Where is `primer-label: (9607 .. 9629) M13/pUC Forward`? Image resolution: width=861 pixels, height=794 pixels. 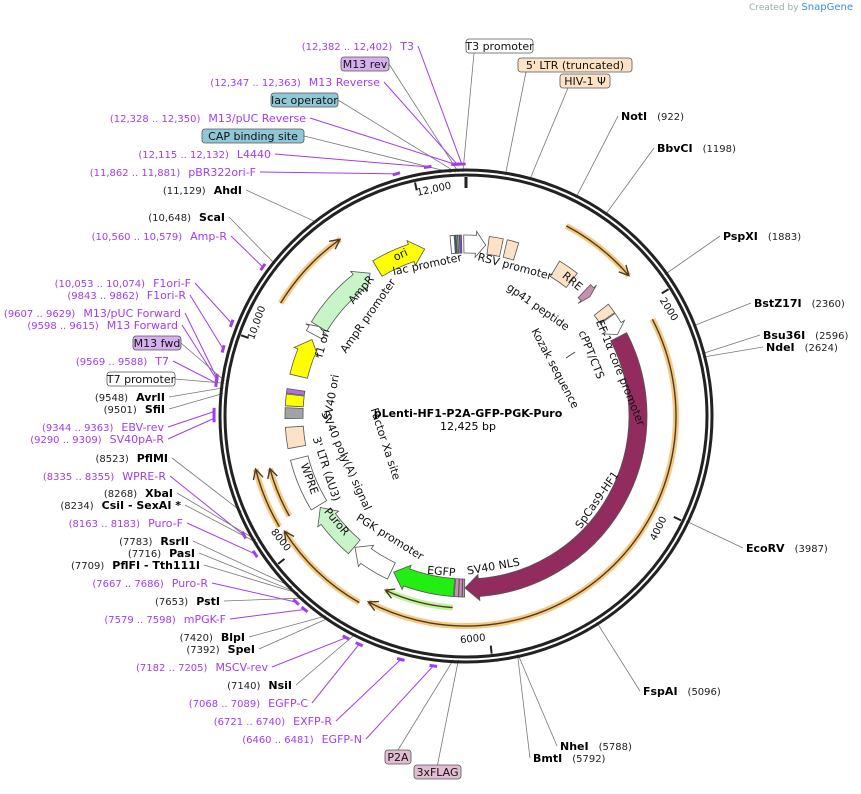
primer-label: (9607 .. 9629) M13/pUC Forward is located at coordinates (92, 313).